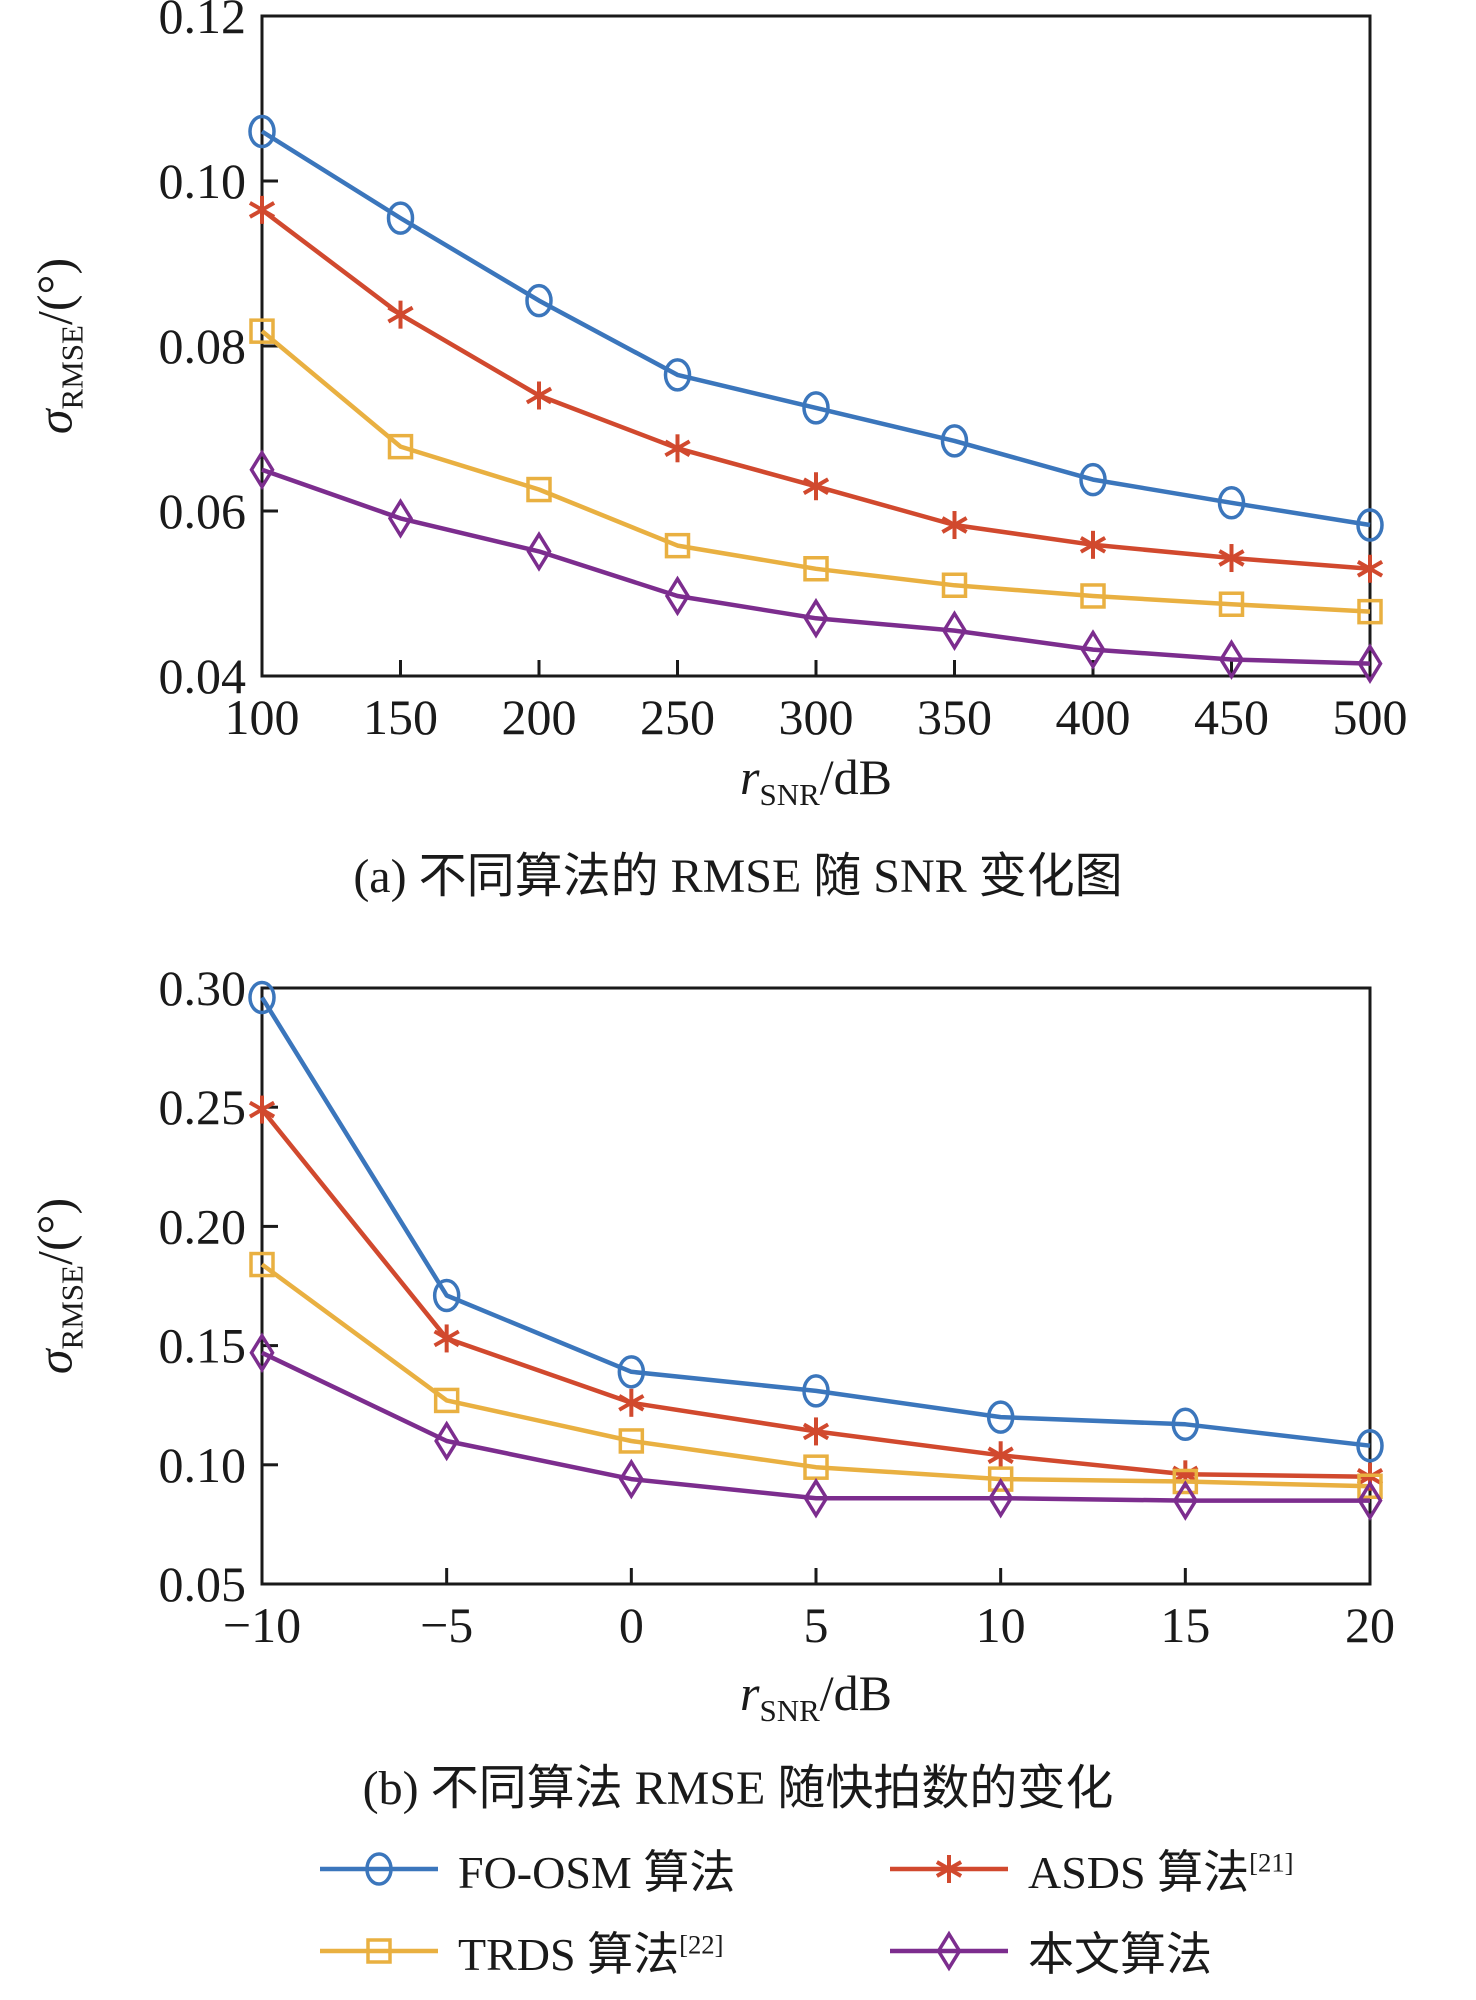 The height and width of the screenshot is (2000, 1476). I want to click on x-tick-label-b: 5, so click(816, 1625).